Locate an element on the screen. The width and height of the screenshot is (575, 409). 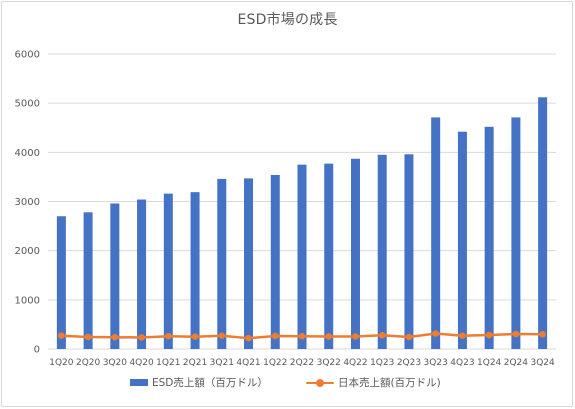
x-tick-label: 1Q21 is located at coordinates (168, 363).